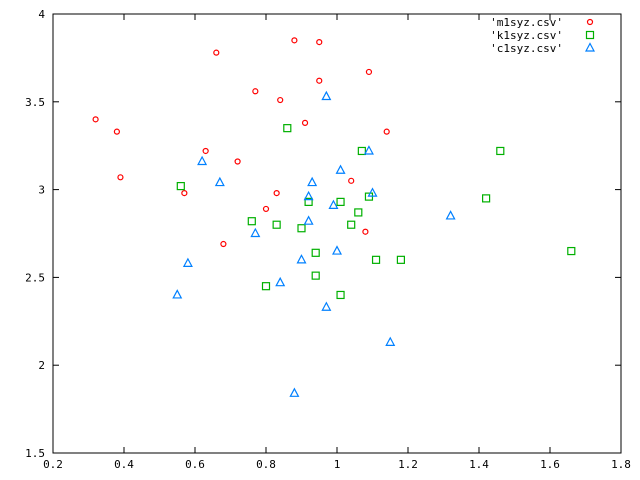 This screenshot has height=480, width=640. I want to click on x-tick-label: 0.4, so click(124, 464).